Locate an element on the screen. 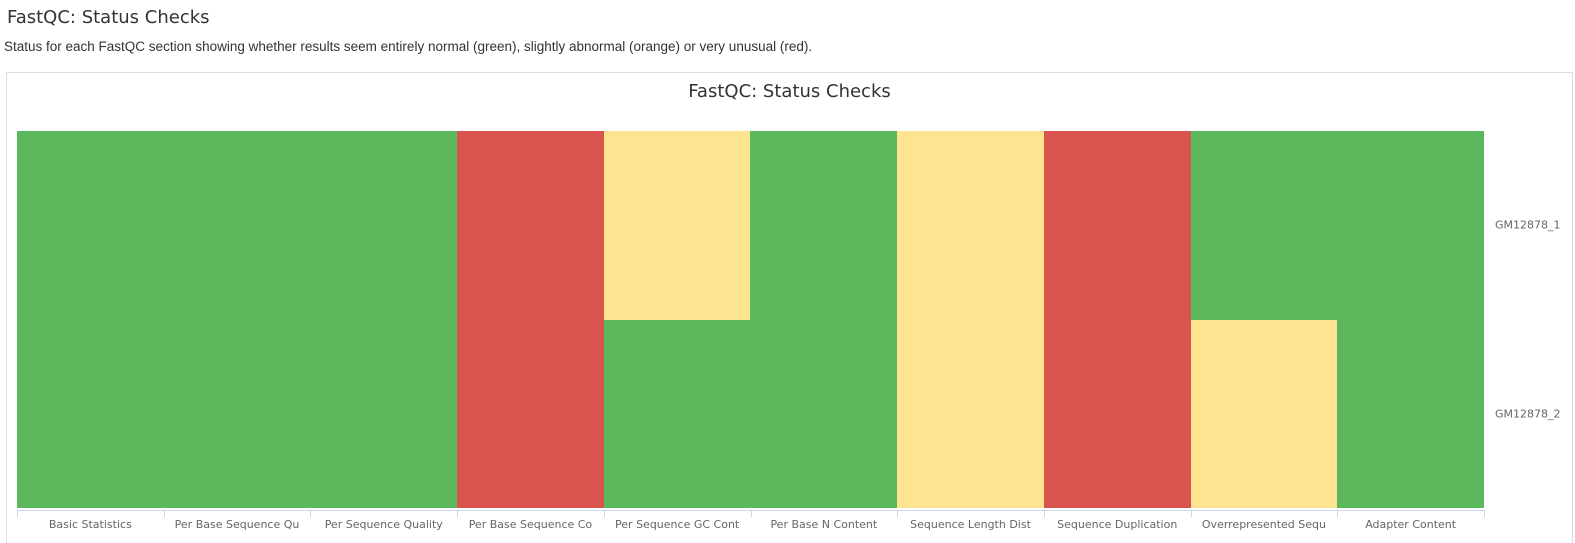 The height and width of the screenshot is (543, 1575). heatmap-cell-GM12878_2-per-sequence-gc-cont is located at coordinates (677, 413).